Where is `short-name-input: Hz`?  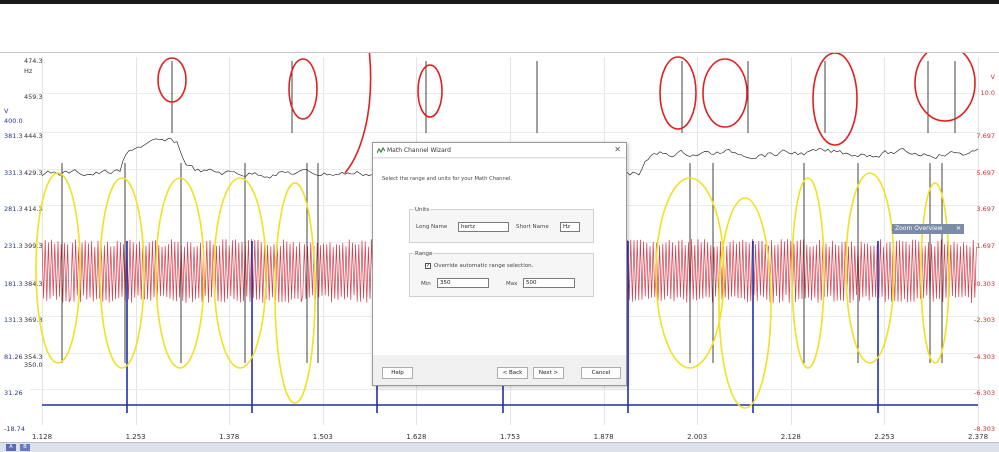 short-name-input: Hz is located at coordinates (570, 227).